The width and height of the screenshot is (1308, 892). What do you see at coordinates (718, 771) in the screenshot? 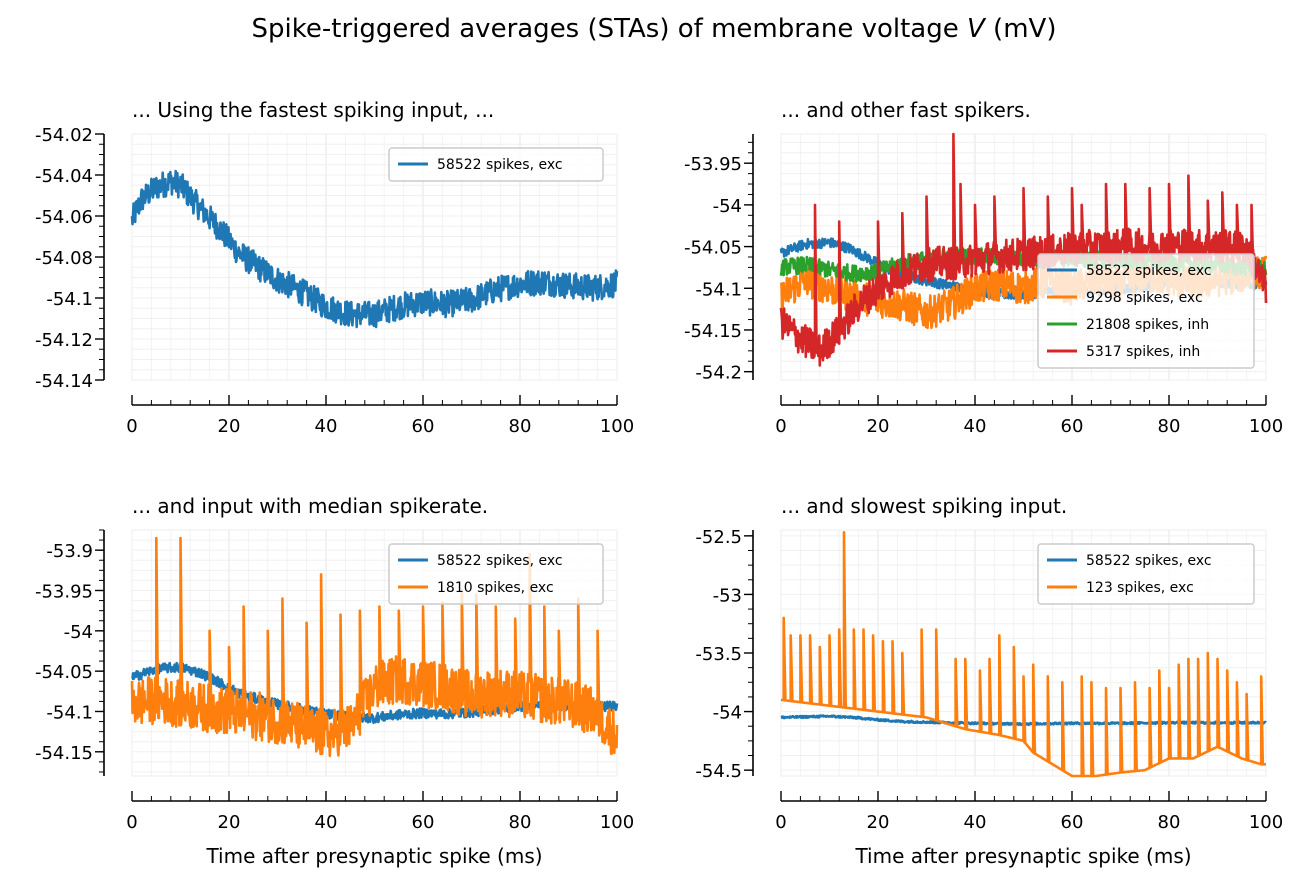
I see `y-tick-label: -54.5` at bounding box center [718, 771].